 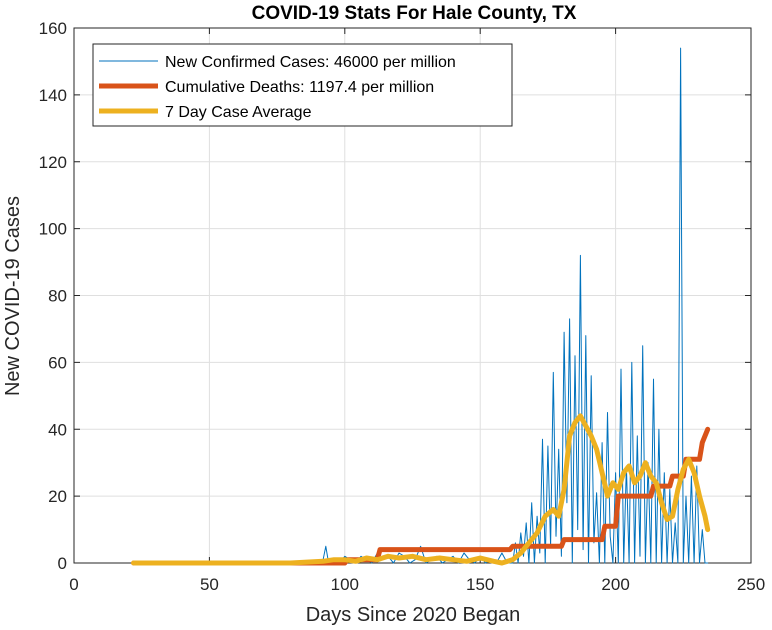 What do you see at coordinates (751, 584) in the screenshot?
I see `x-tick-label: 250` at bounding box center [751, 584].